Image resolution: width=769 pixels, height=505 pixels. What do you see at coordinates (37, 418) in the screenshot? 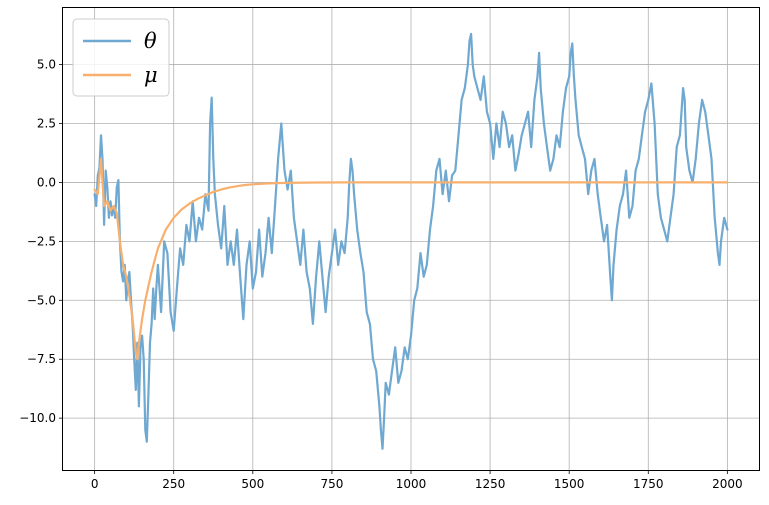
I see `y-tick-label: −10.0` at bounding box center [37, 418].